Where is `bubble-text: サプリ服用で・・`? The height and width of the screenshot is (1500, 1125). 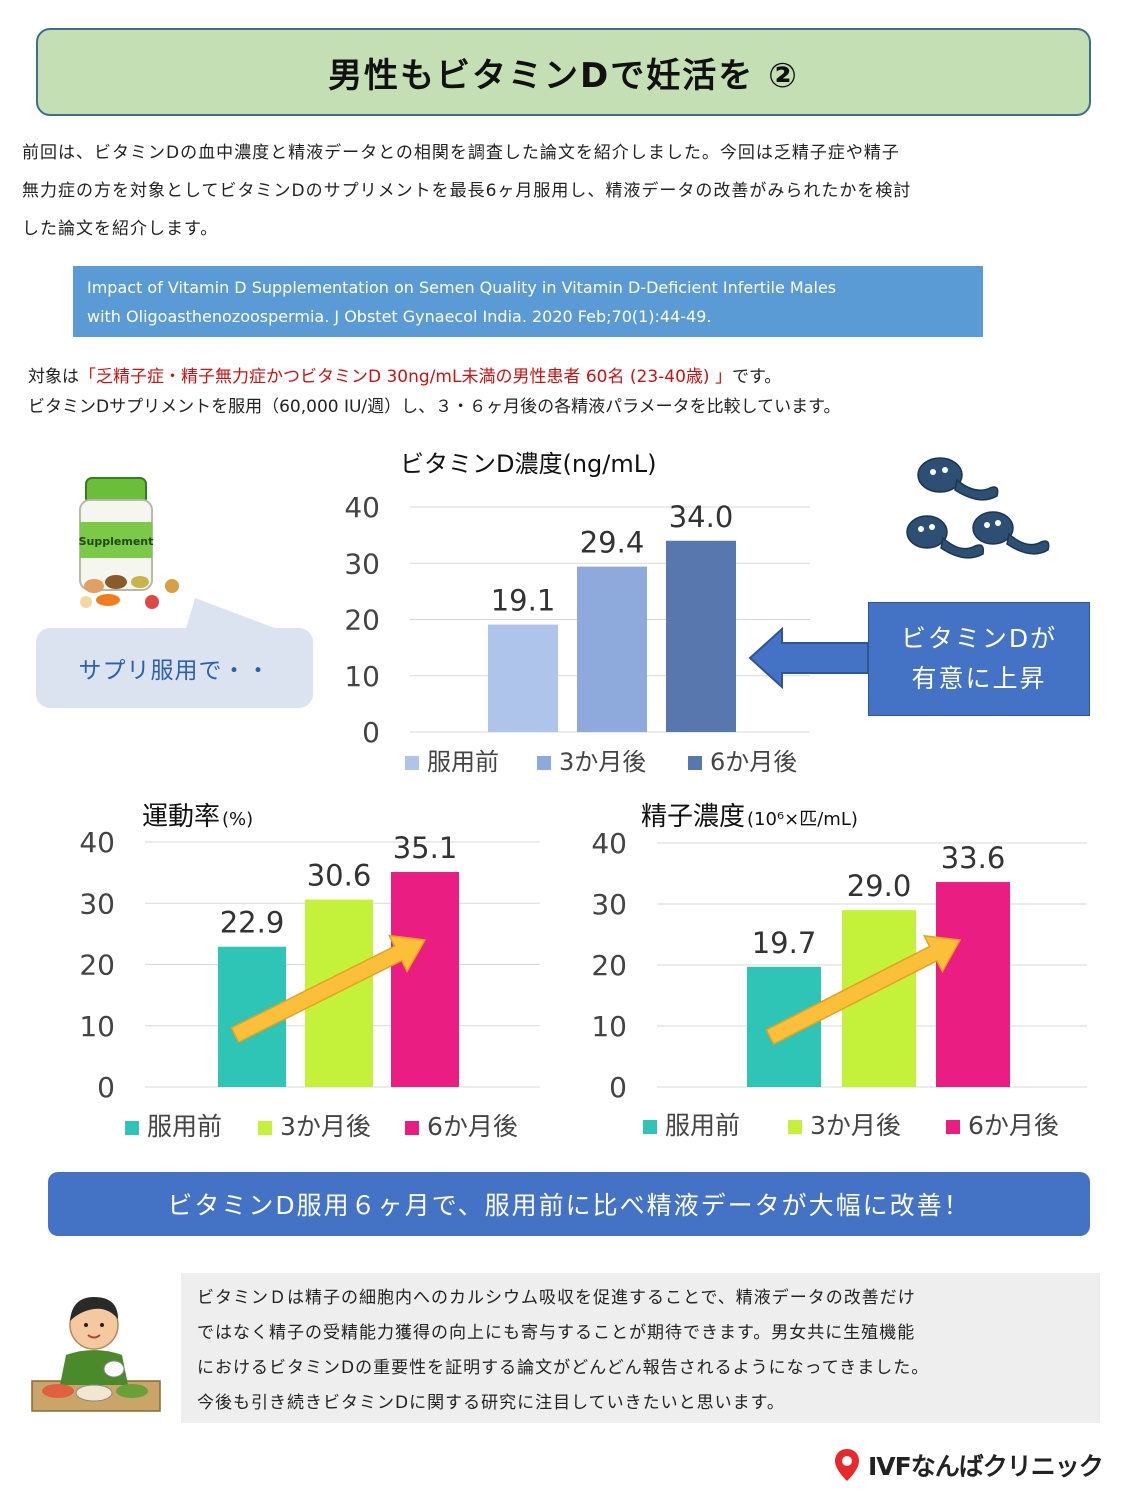 bubble-text: サプリ服用で・・ is located at coordinates (174, 671).